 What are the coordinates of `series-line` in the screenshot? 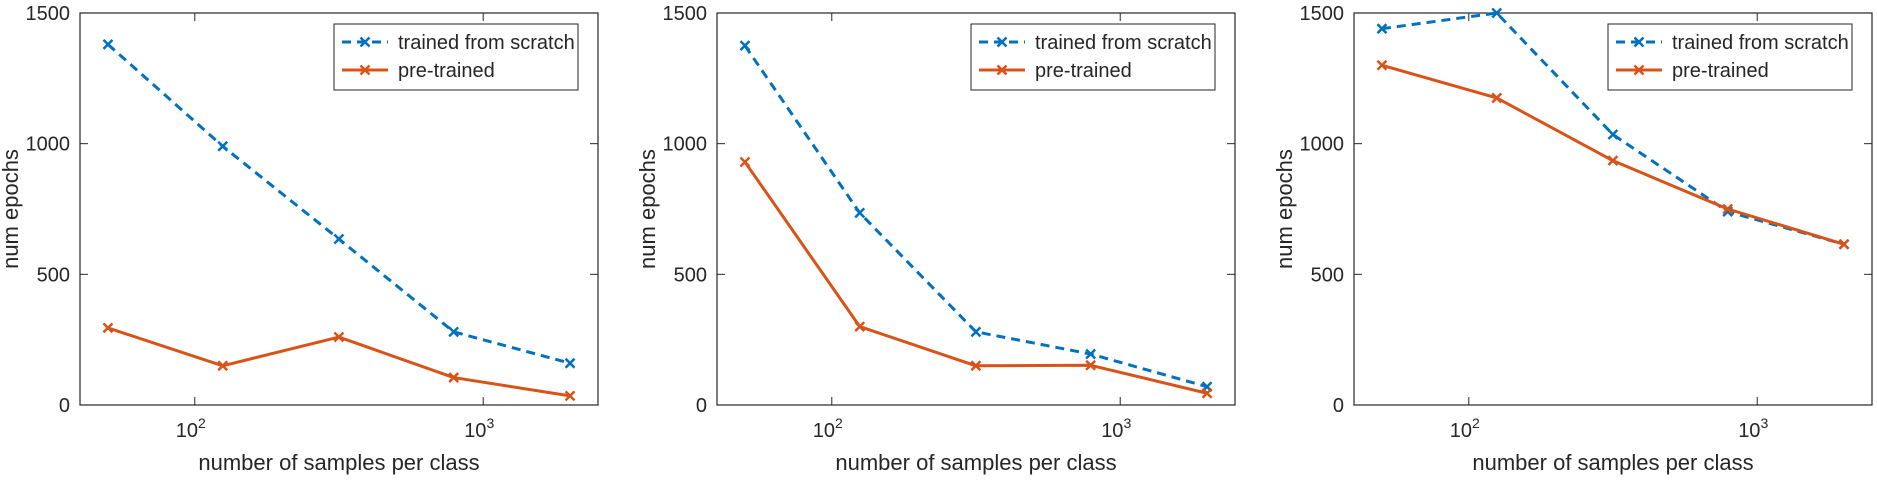 It's located at (1613, 128).